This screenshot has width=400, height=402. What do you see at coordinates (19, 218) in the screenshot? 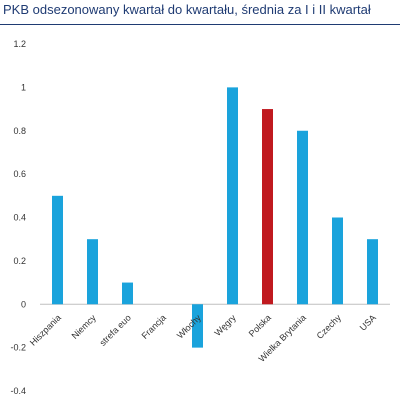
I see `y-tick-label: 0.4` at bounding box center [19, 218].